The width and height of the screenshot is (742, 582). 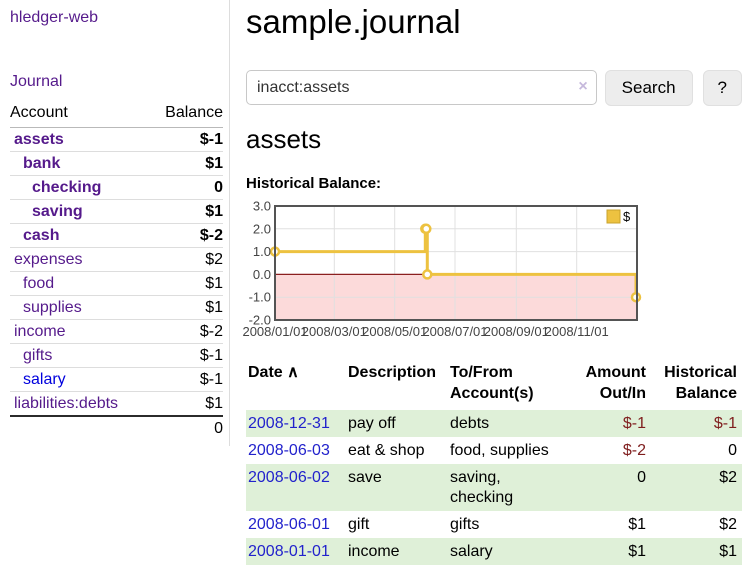 What do you see at coordinates (38, 355) in the screenshot?
I see `account-link-gifts: gifts` at bounding box center [38, 355].